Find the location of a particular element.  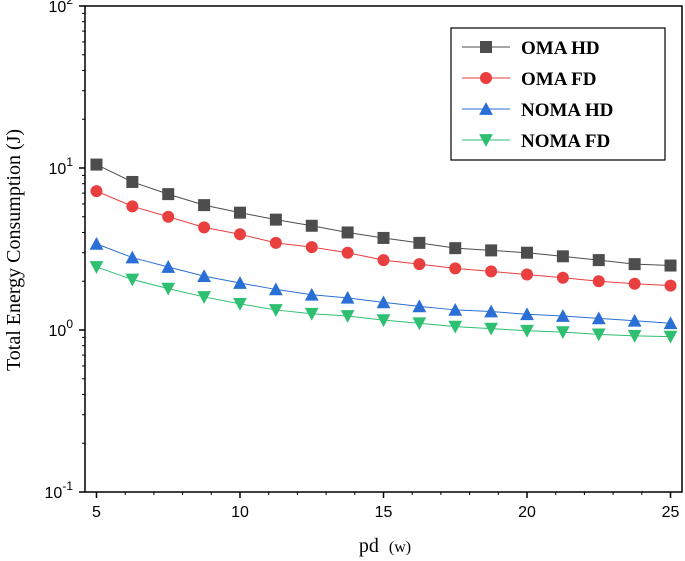

legend-label: NOMA FD is located at coordinates (565, 141).